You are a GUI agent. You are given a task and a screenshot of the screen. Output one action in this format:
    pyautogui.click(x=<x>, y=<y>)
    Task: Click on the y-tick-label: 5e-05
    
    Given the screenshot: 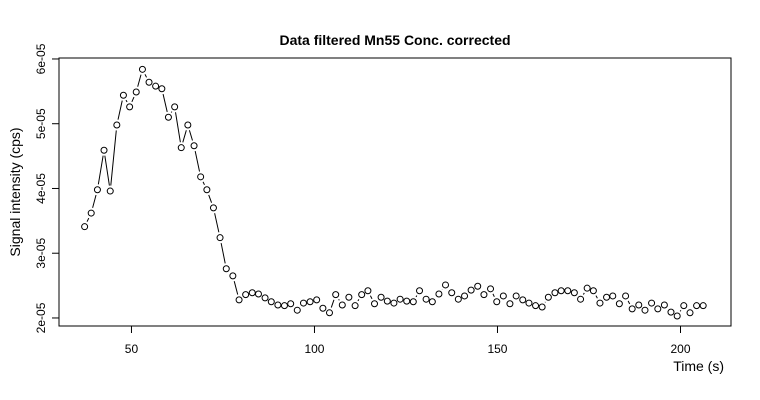 What is the action you would take?
    pyautogui.click(x=41, y=123)
    